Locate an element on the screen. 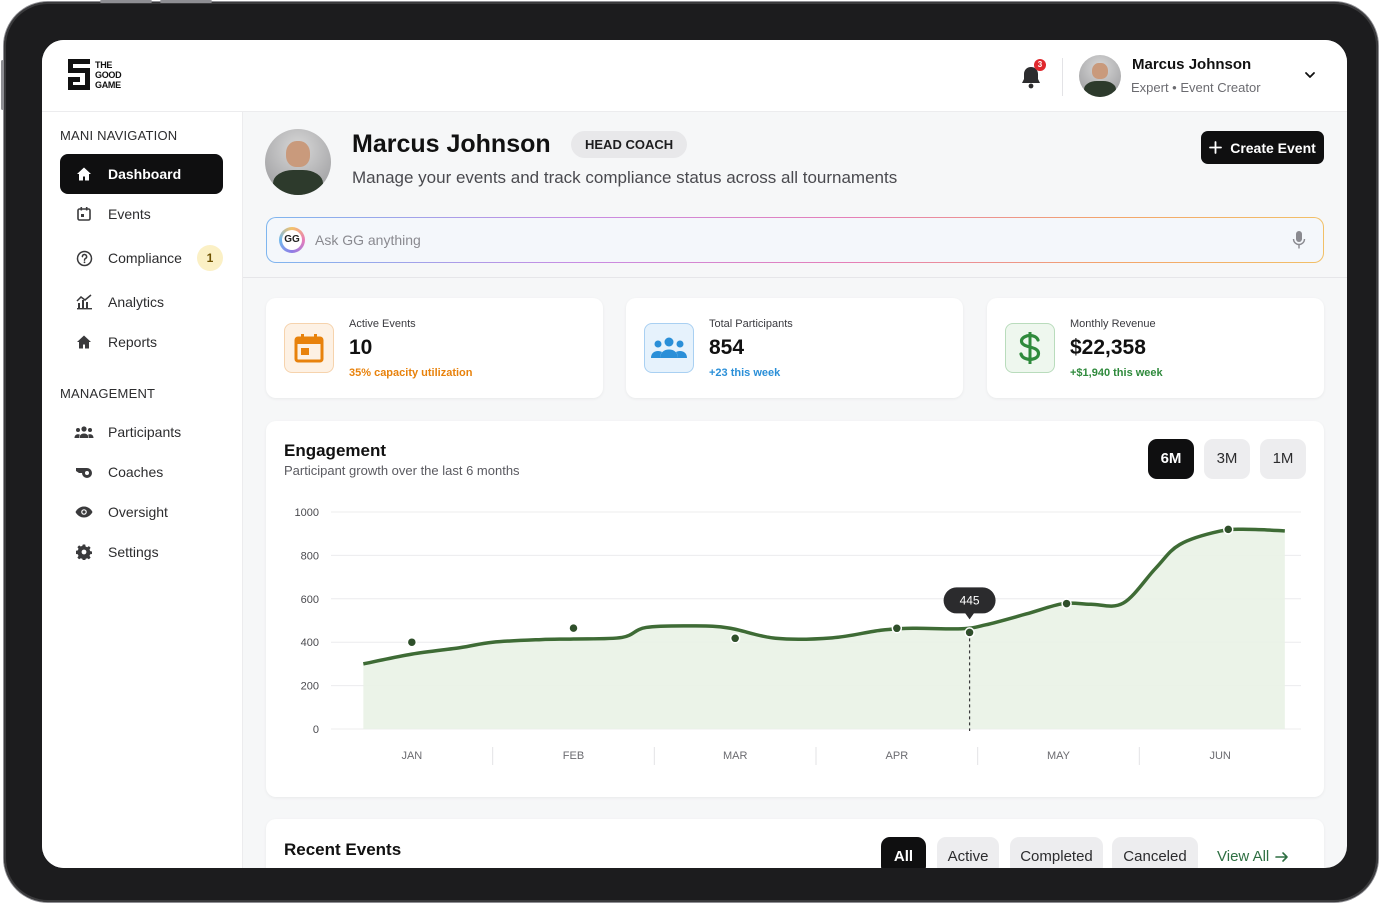  stat-value: $22,358 is located at coordinates (1108, 347).